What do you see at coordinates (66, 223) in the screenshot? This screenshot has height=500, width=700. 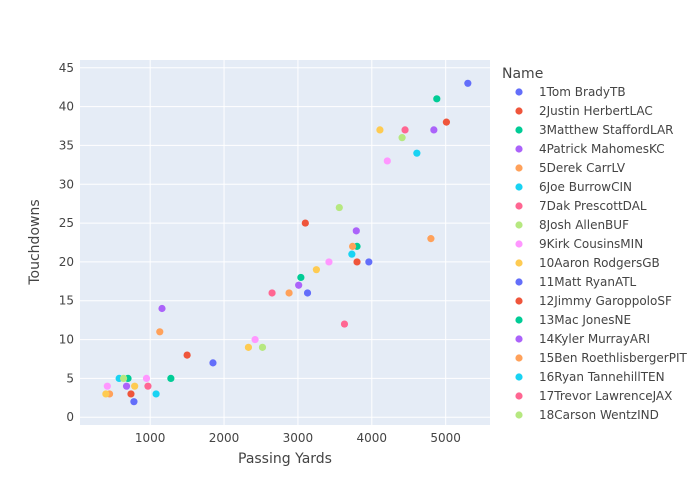 I see `y-tick-label: 25` at bounding box center [66, 223].